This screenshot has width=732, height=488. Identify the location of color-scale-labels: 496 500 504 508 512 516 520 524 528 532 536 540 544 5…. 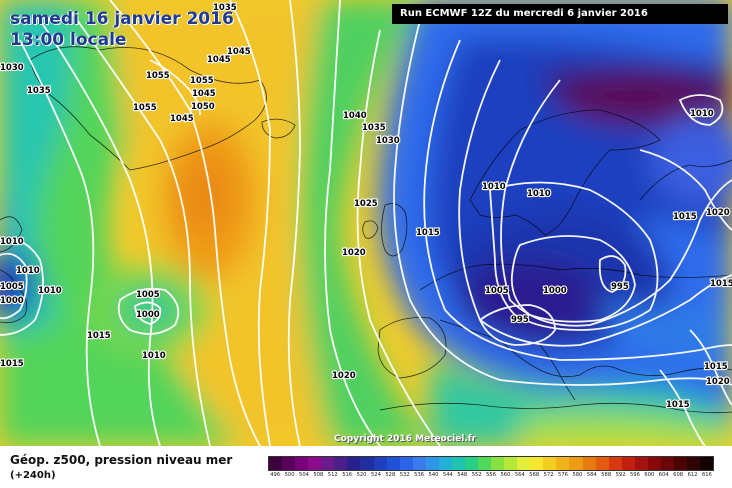
(491, 475).